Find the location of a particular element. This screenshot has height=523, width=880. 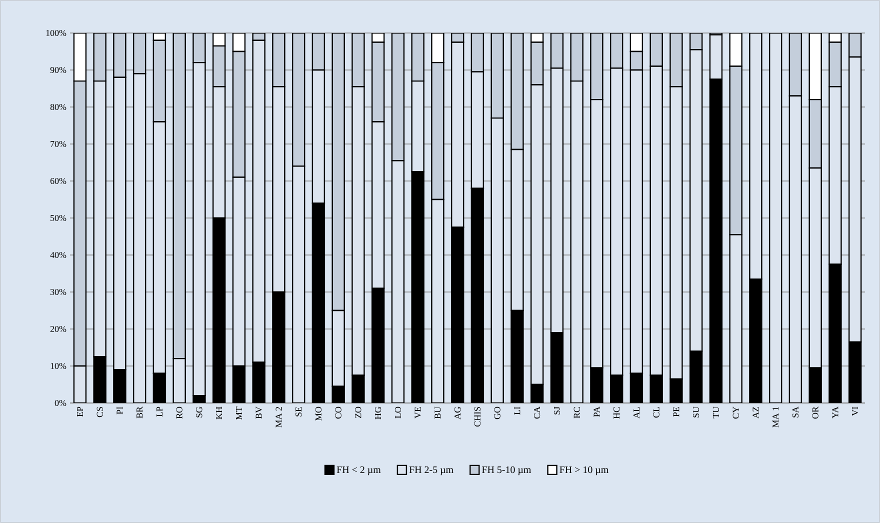

y-tick-label: 70% is located at coordinates (58, 144).